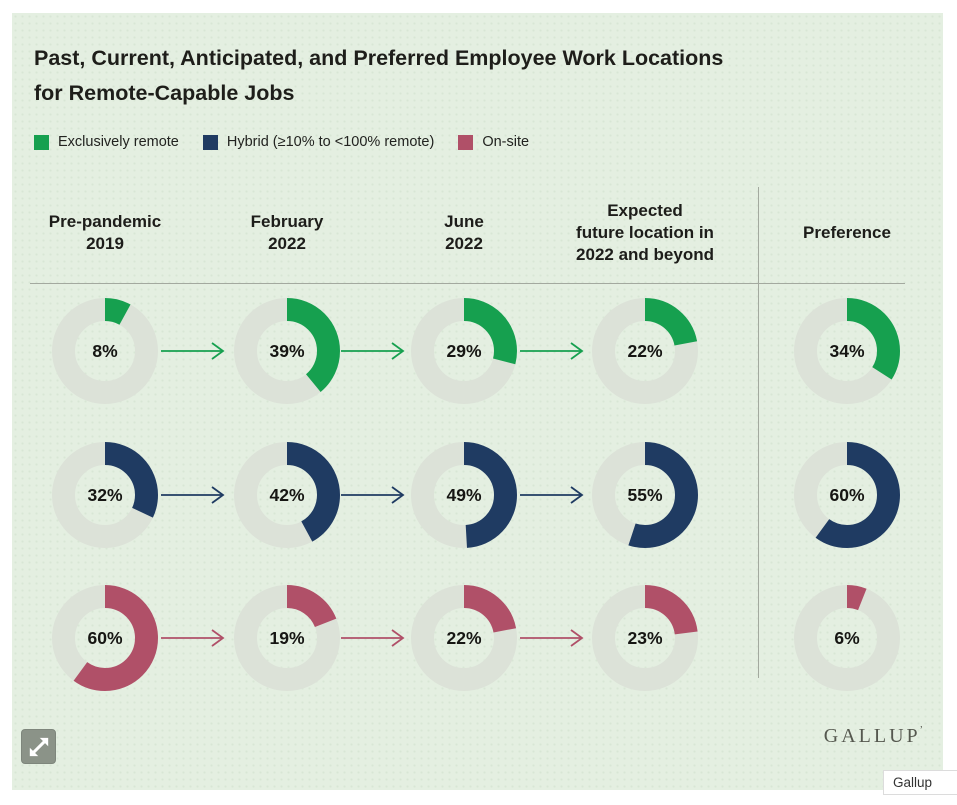  I want to click on donut-chart: 39%, so click(287, 351).